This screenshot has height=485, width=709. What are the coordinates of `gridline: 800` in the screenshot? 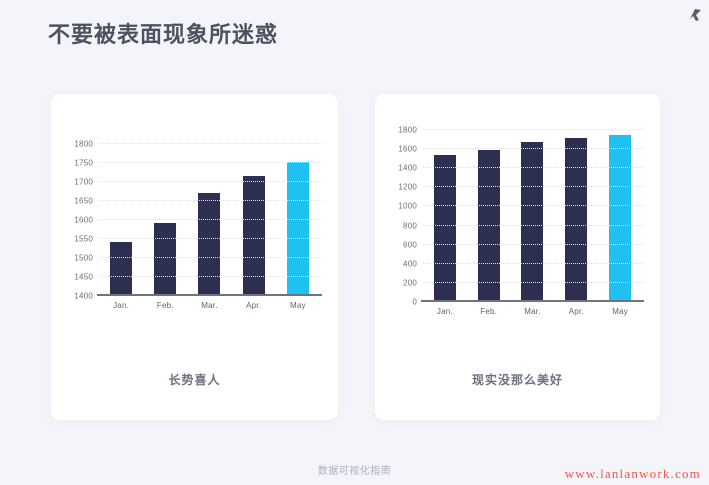 It's located at (523, 225).